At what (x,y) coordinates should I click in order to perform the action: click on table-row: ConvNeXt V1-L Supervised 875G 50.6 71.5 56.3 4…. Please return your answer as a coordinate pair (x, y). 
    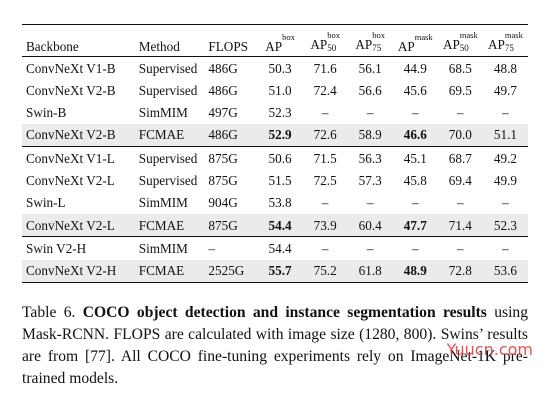
    Looking at the image, I should click on (275, 158).